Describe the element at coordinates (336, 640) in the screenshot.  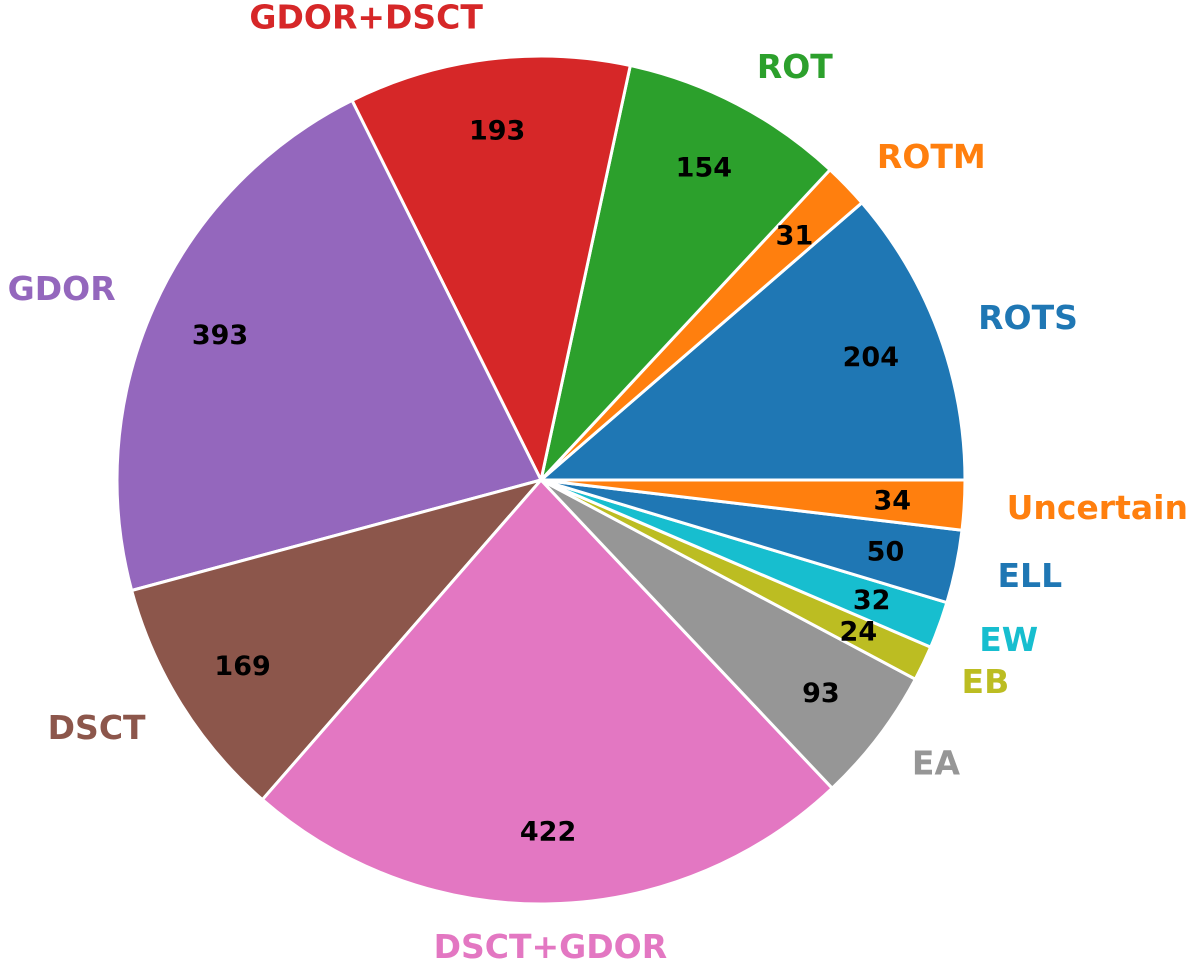
I see `pie-slice-dsct` at that location.